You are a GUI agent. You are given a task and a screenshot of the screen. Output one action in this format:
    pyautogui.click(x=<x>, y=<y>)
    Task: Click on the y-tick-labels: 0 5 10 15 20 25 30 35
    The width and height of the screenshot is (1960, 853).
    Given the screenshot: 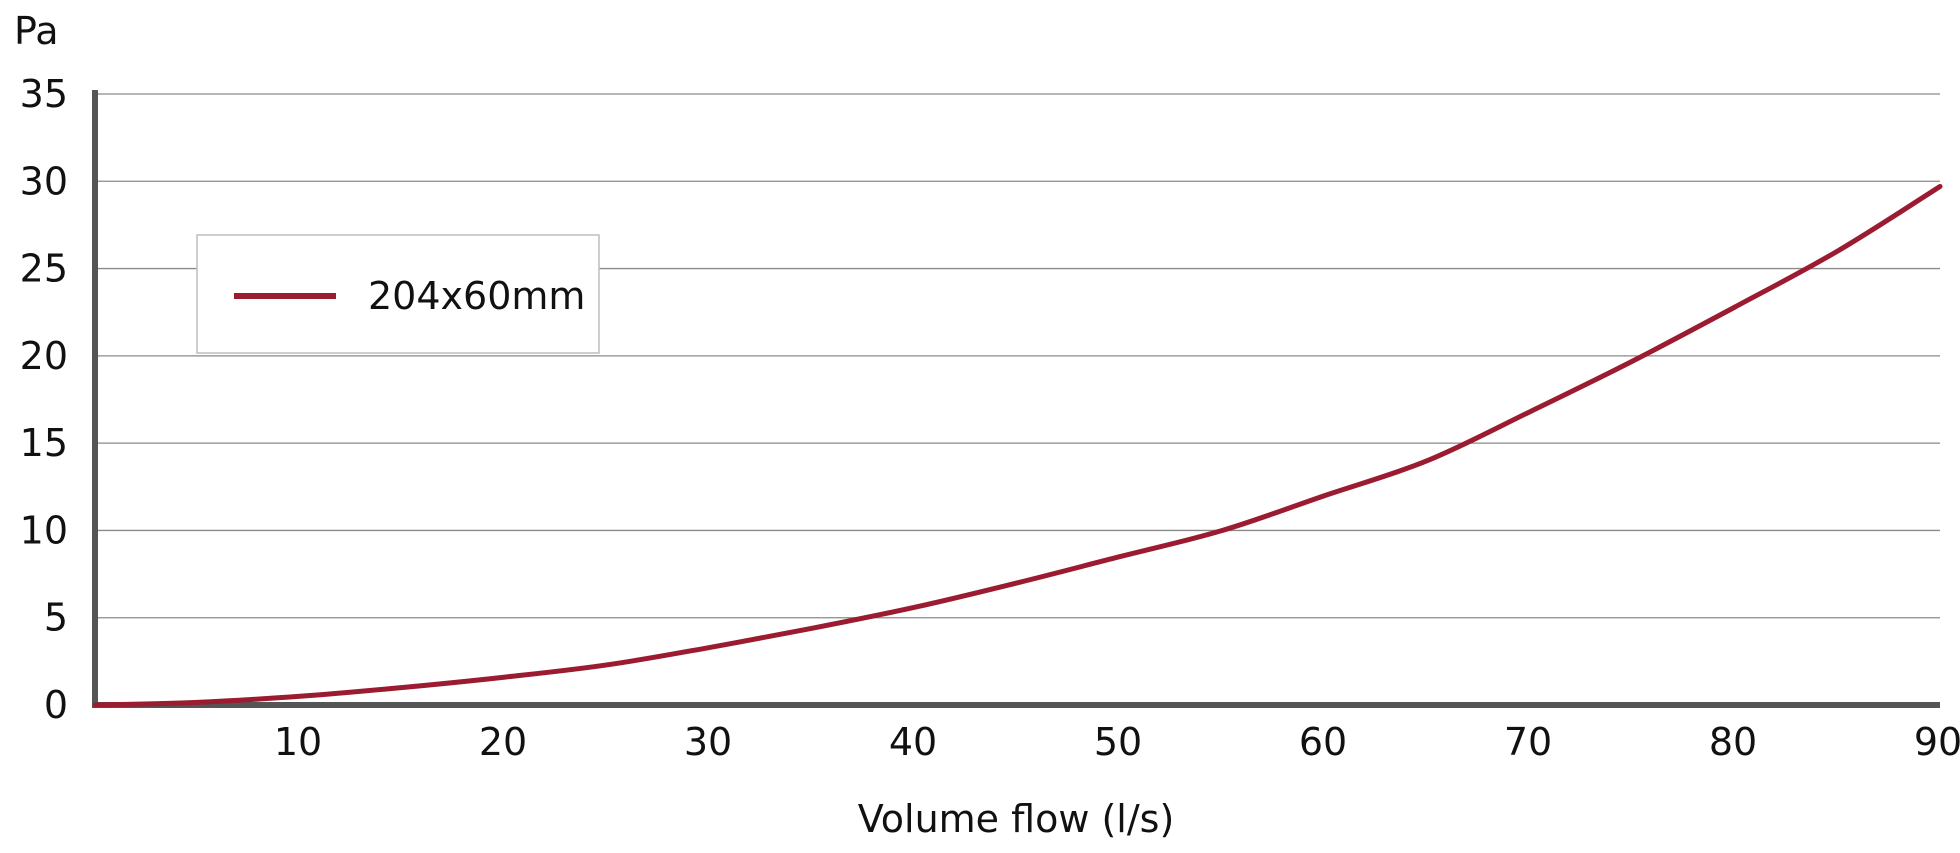 What is the action you would take?
    pyautogui.click(x=44, y=399)
    